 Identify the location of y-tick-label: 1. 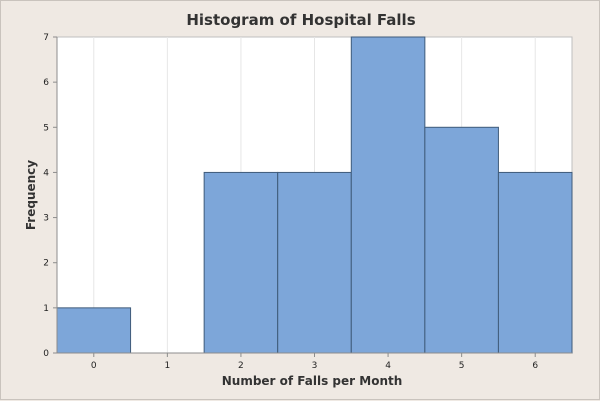
(46, 309).